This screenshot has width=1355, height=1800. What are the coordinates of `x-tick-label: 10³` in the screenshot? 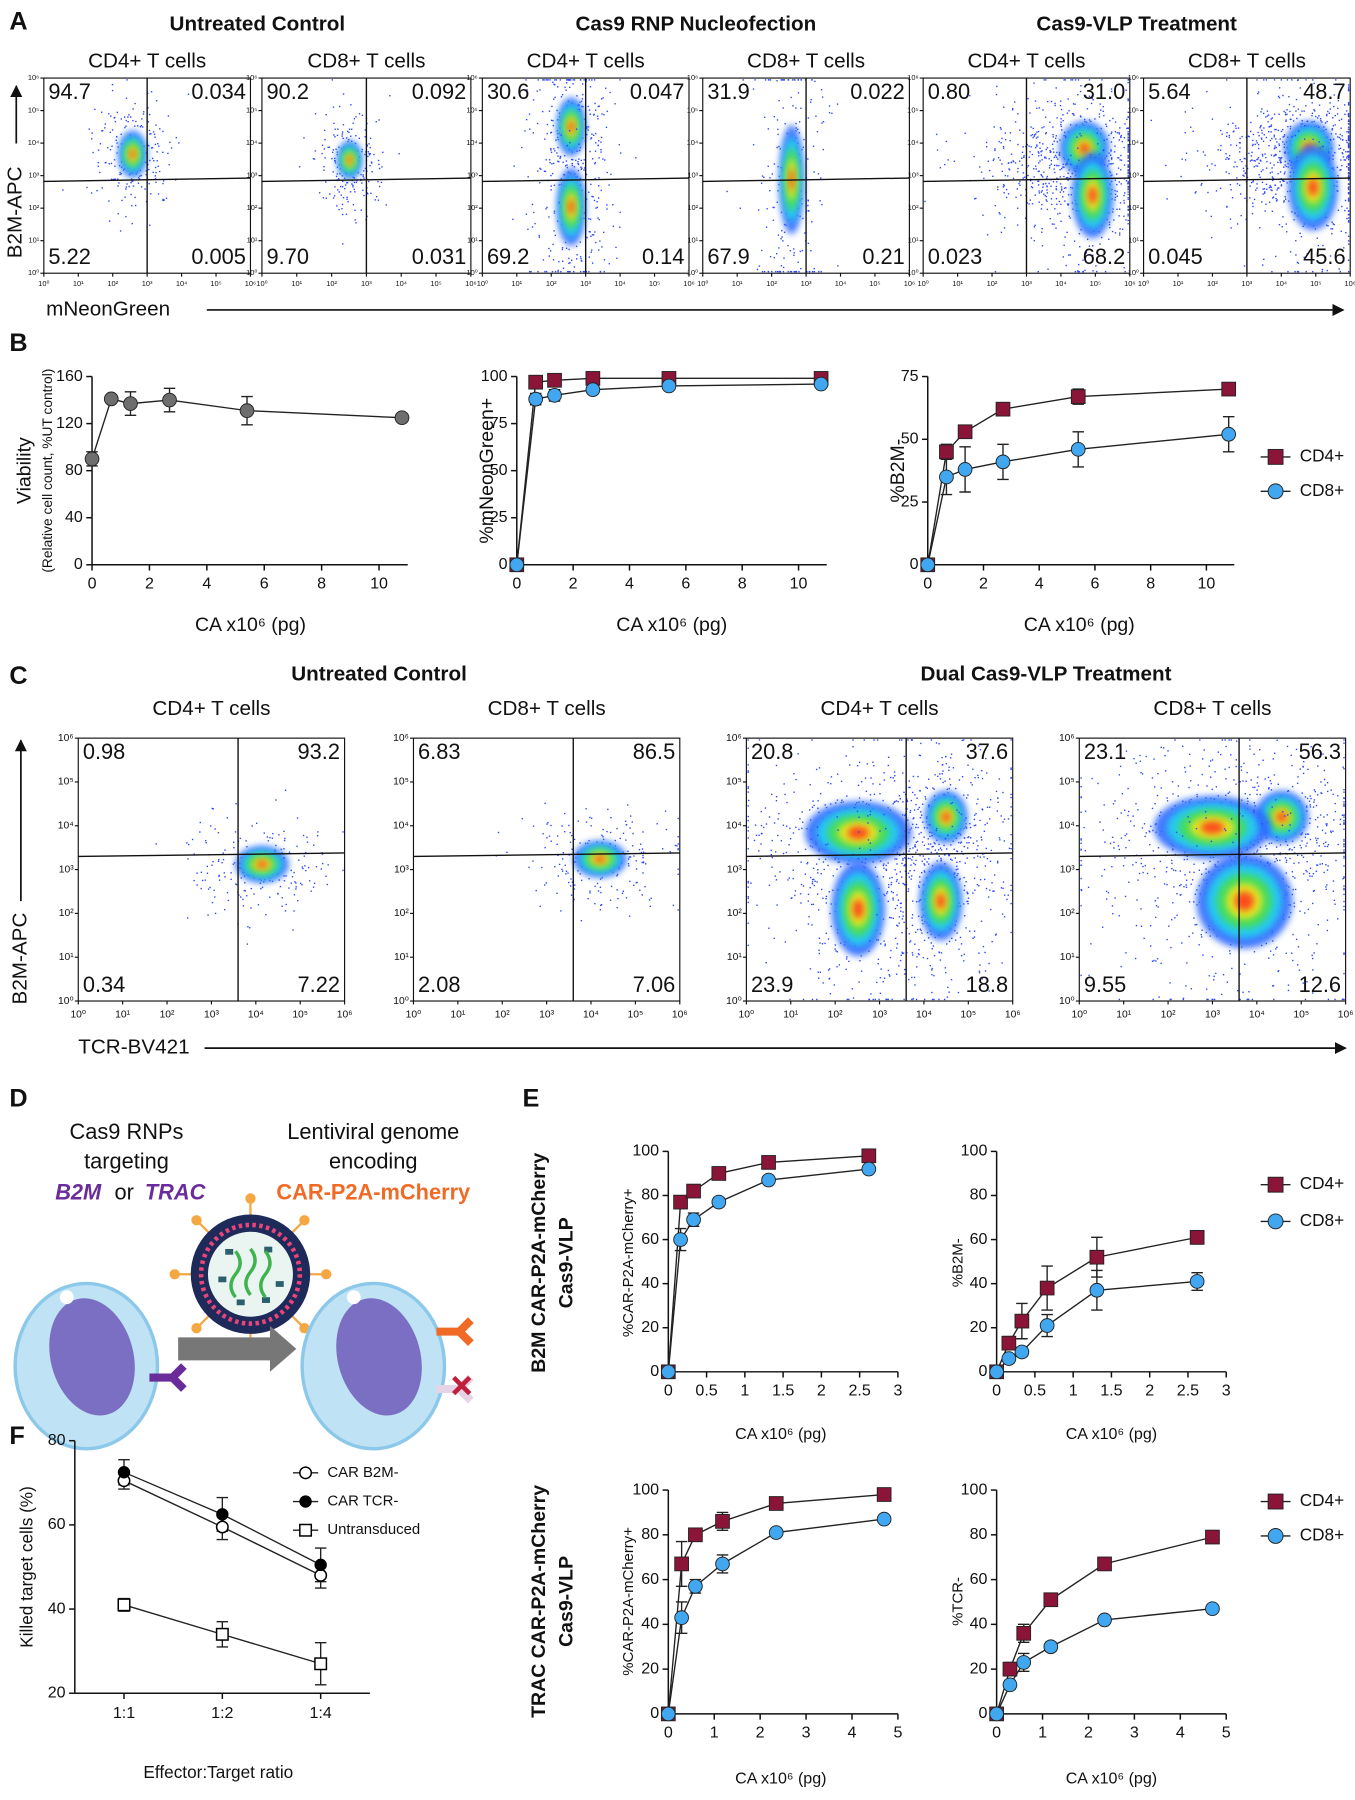 It's located at (546, 1015).